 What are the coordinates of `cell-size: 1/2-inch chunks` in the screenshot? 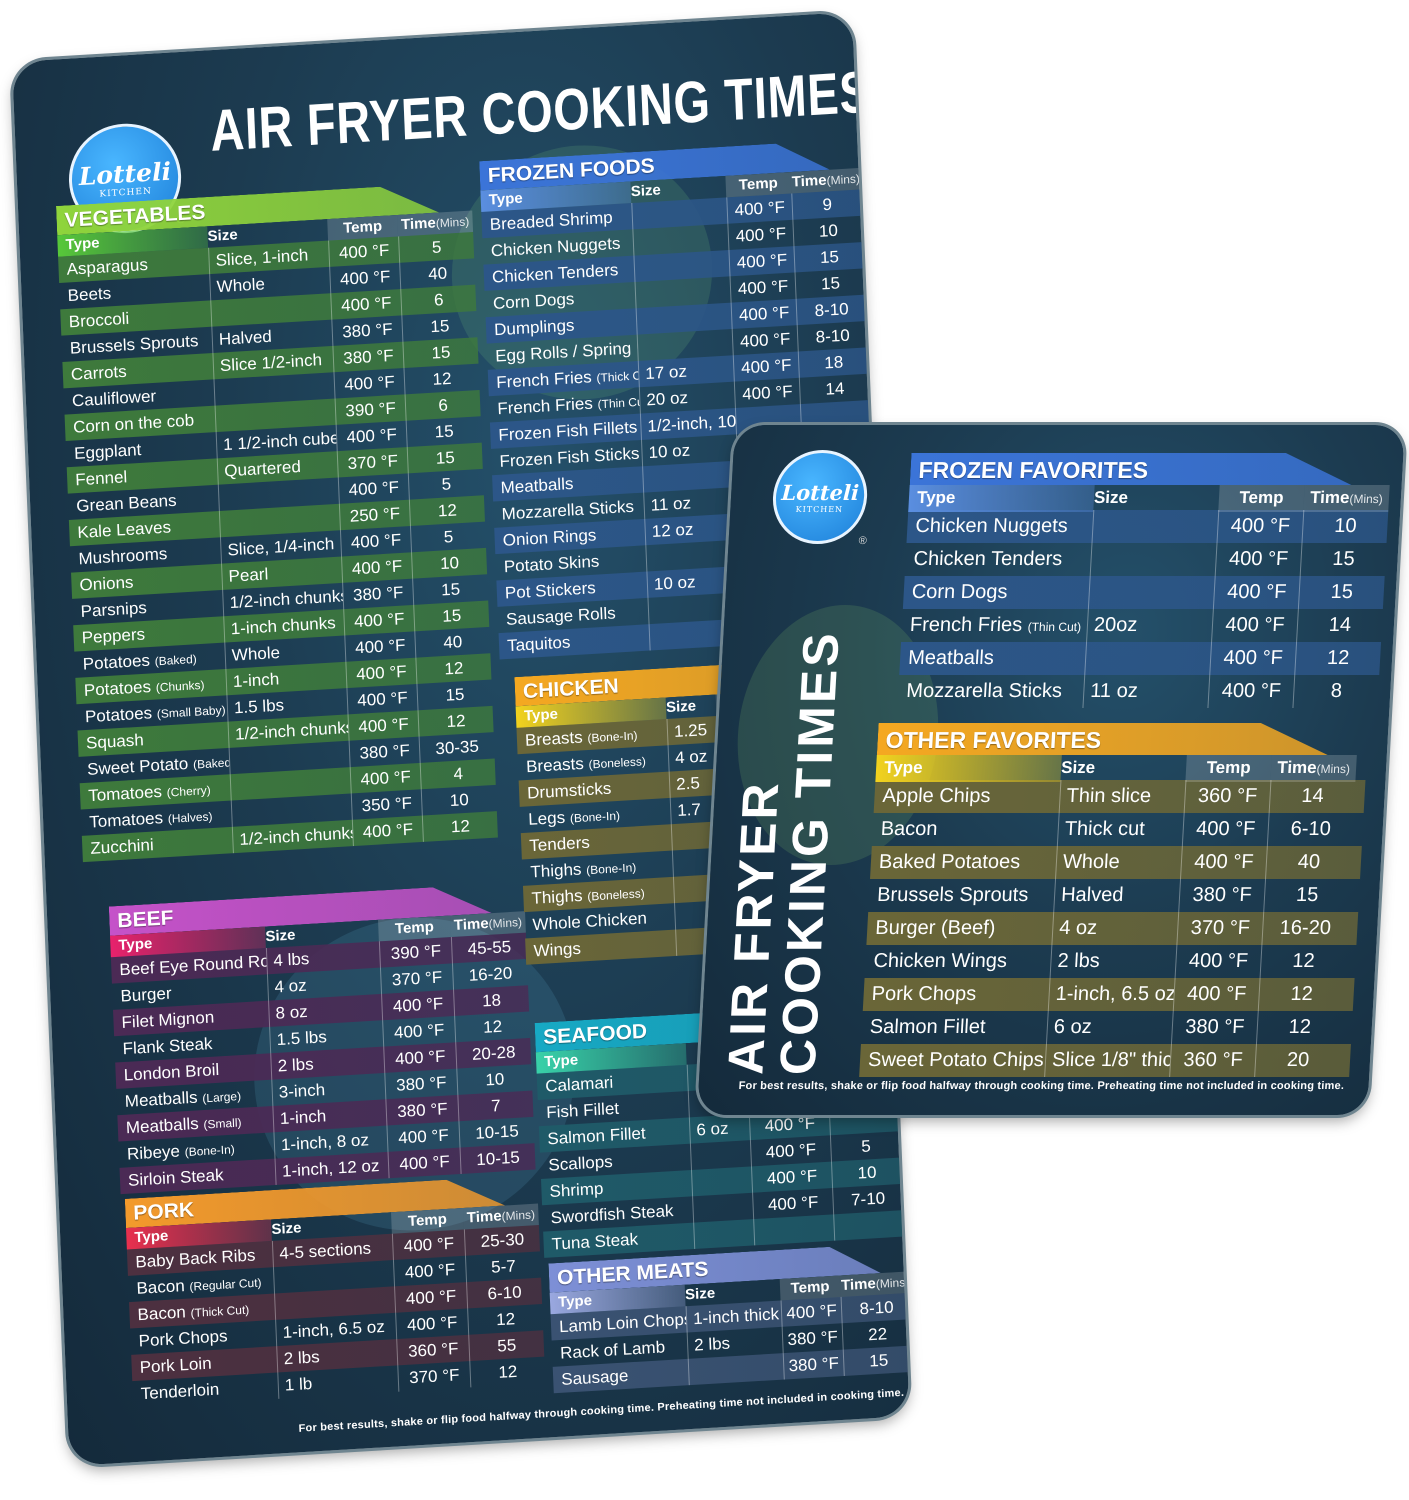 It's located at (292, 836).